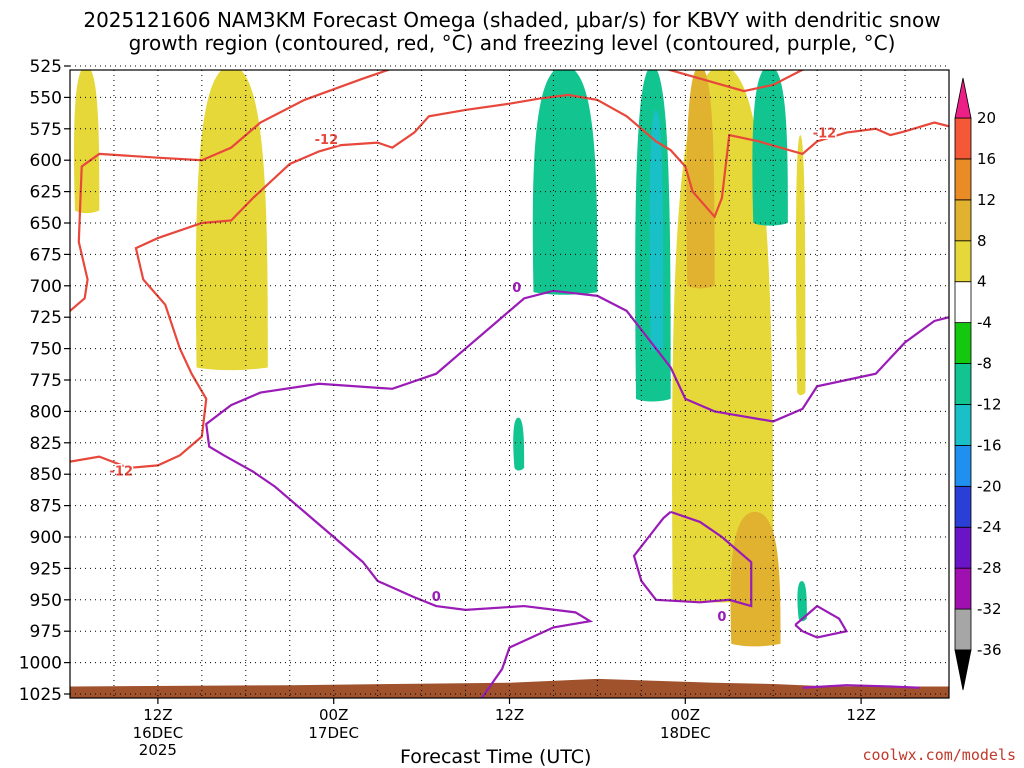 The image size is (1024, 768). Describe the element at coordinates (509, 688) in the screenshot. I see `terrain-fill` at that location.